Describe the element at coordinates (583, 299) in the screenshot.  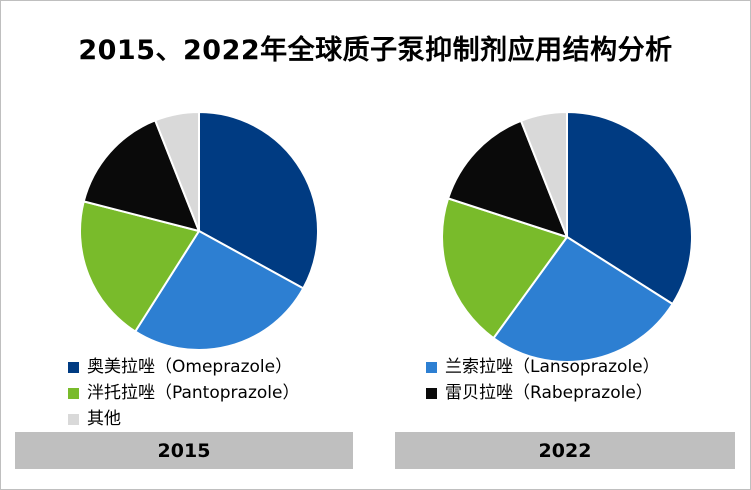
I see `pie-slice-2022-lansoprazole` at that location.